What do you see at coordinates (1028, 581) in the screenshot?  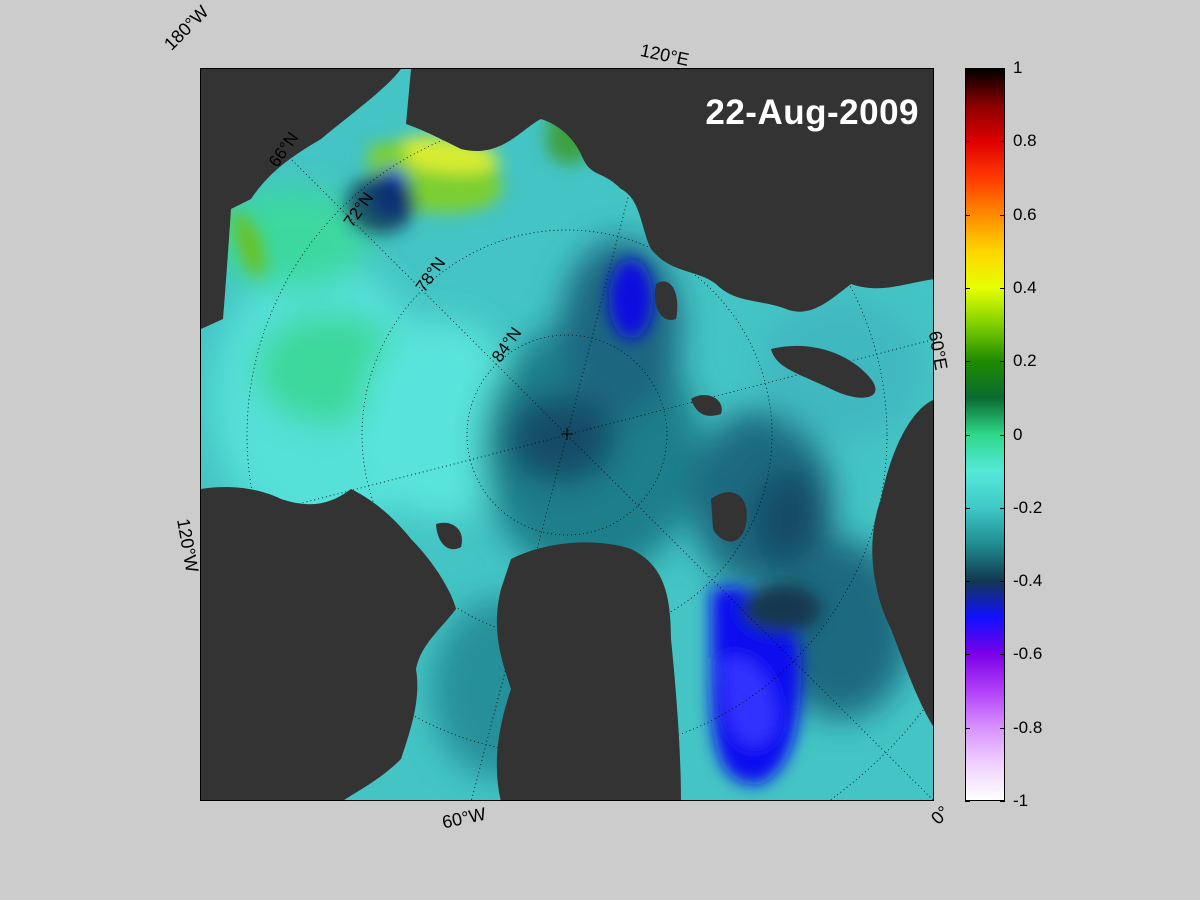 I see `colorbar-tick-label: -0.4` at bounding box center [1028, 581].